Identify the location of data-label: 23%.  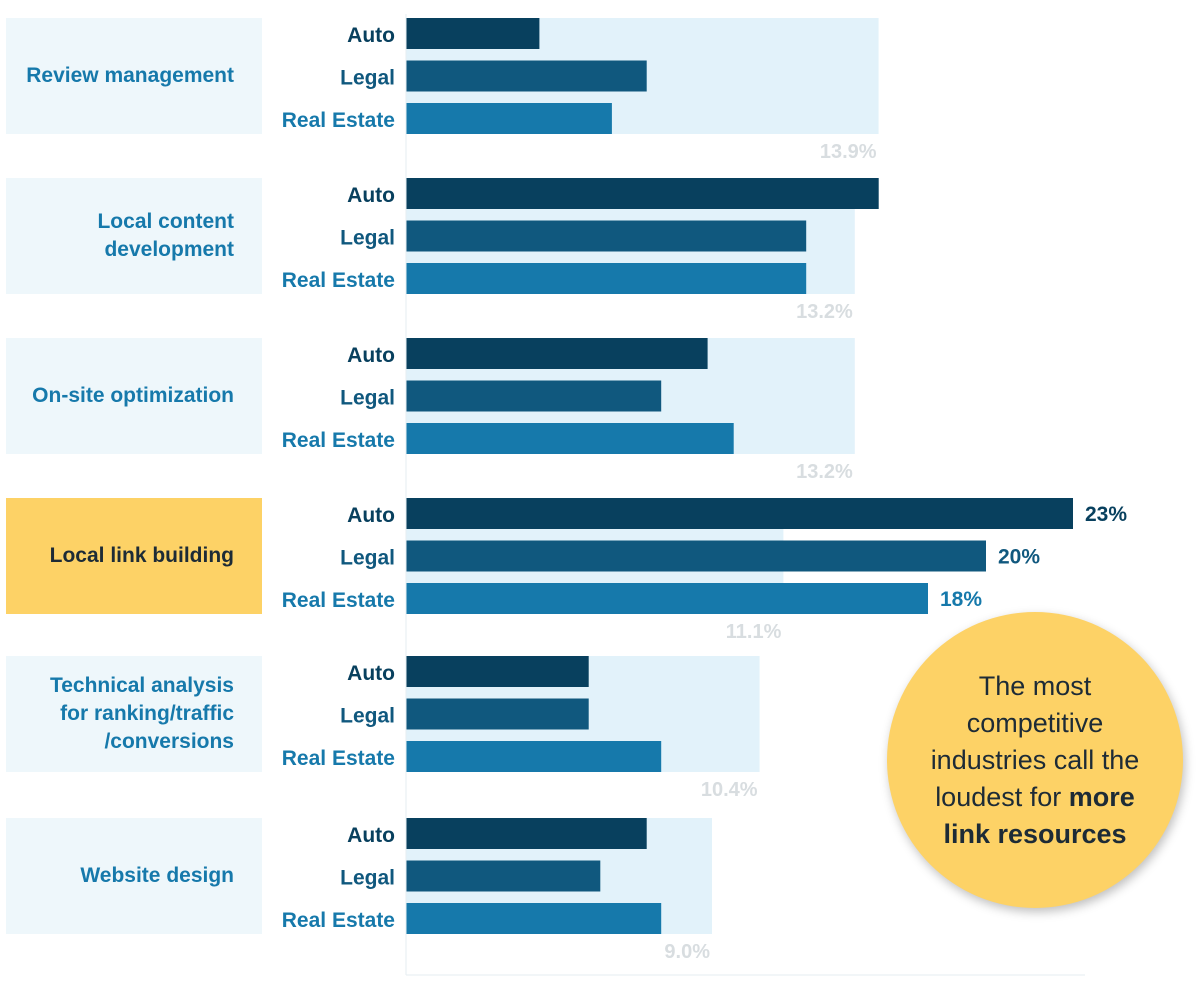
(1106, 514).